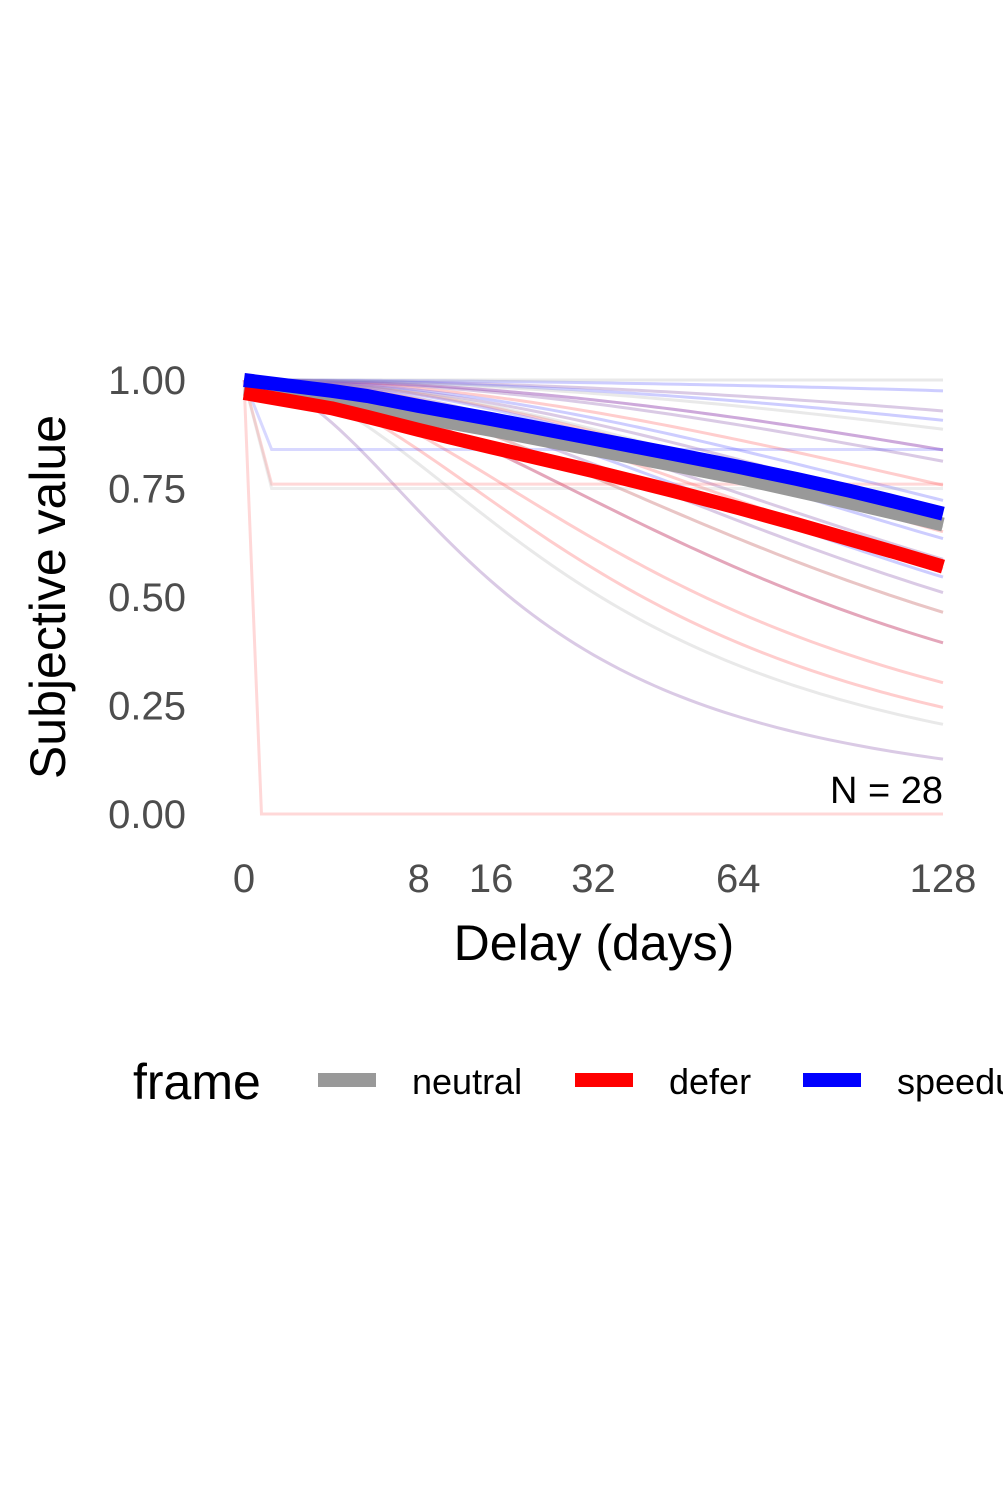 The width and height of the screenshot is (1003, 1499). I want to click on y-tick-label: 1.00, so click(147, 381).